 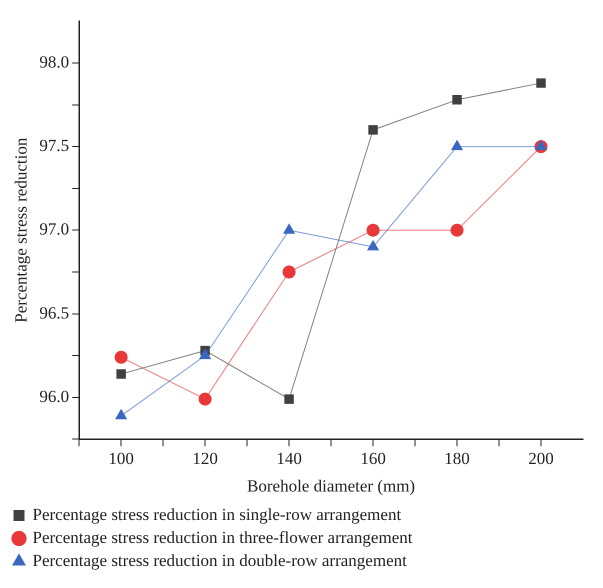 What do you see at coordinates (331, 486) in the screenshot?
I see `x-axis-title: Borehole diameter (mm)` at bounding box center [331, 486].